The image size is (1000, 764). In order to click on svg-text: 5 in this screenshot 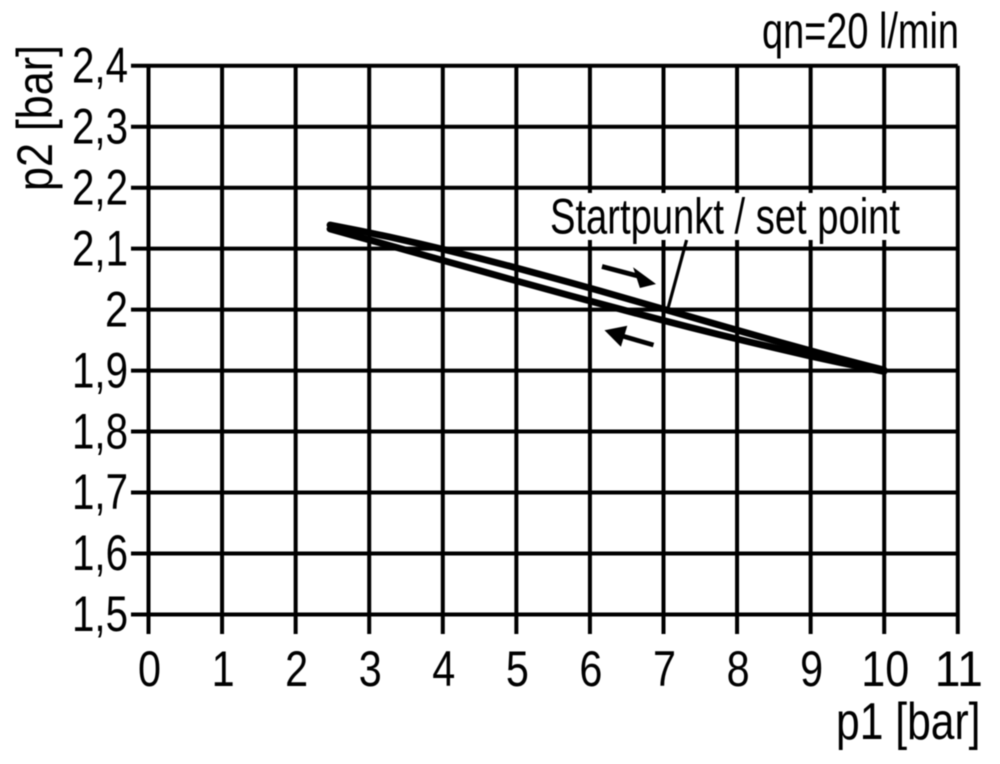, I will do `click(517, 669)`.